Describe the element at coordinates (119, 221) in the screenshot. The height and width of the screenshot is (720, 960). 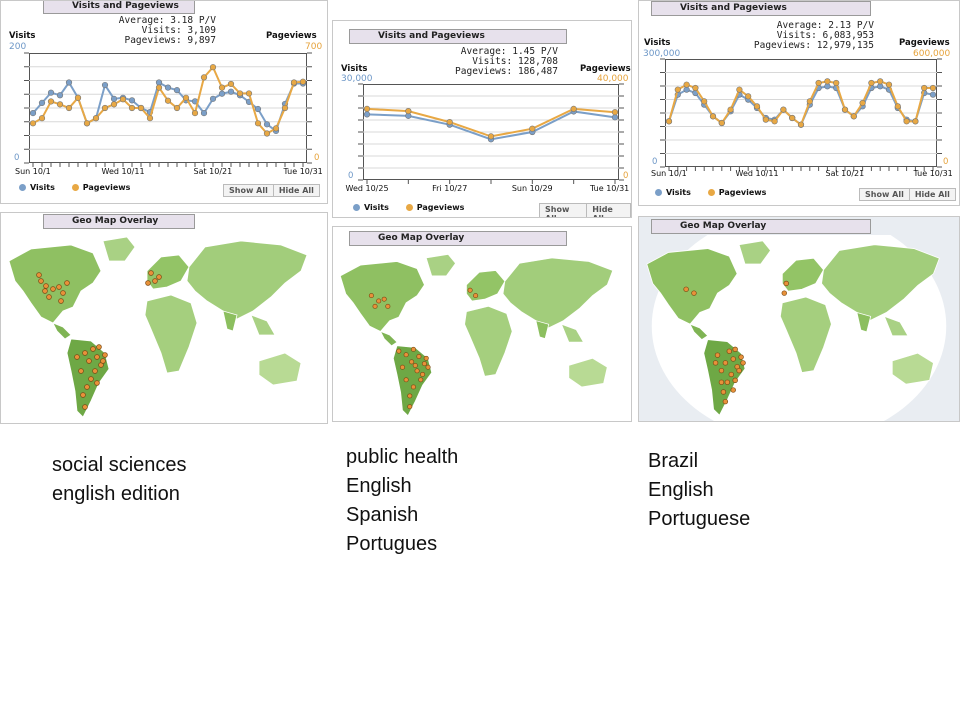
I see `panel-1-map-tab: Geo Map Overlay` at that location.